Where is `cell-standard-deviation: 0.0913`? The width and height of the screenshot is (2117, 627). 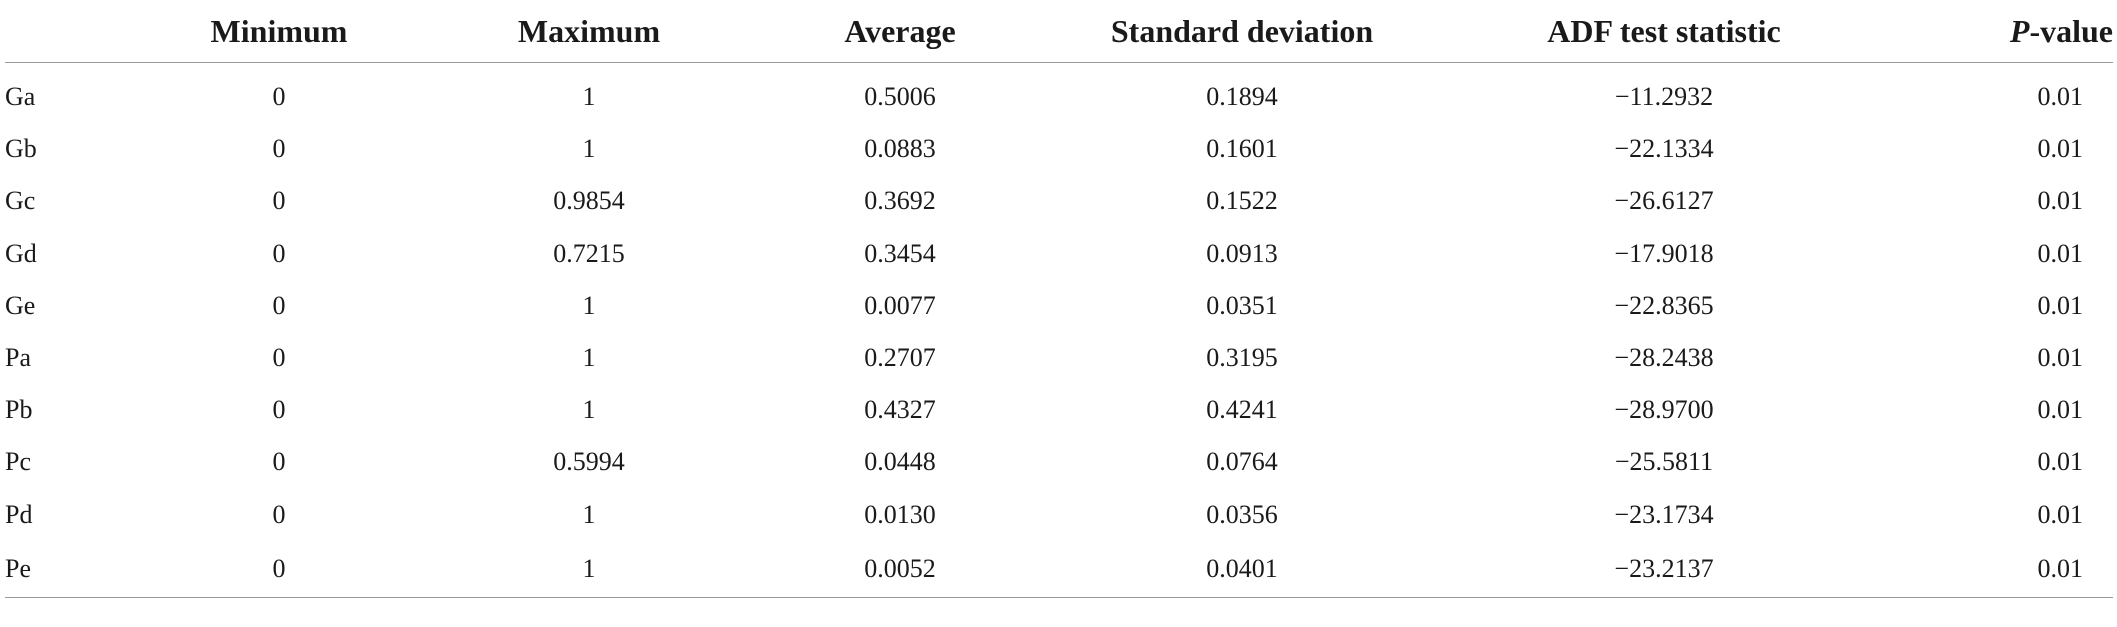
cell-standard-deviation: 0.0913 is located at coordinates (1242, 253).